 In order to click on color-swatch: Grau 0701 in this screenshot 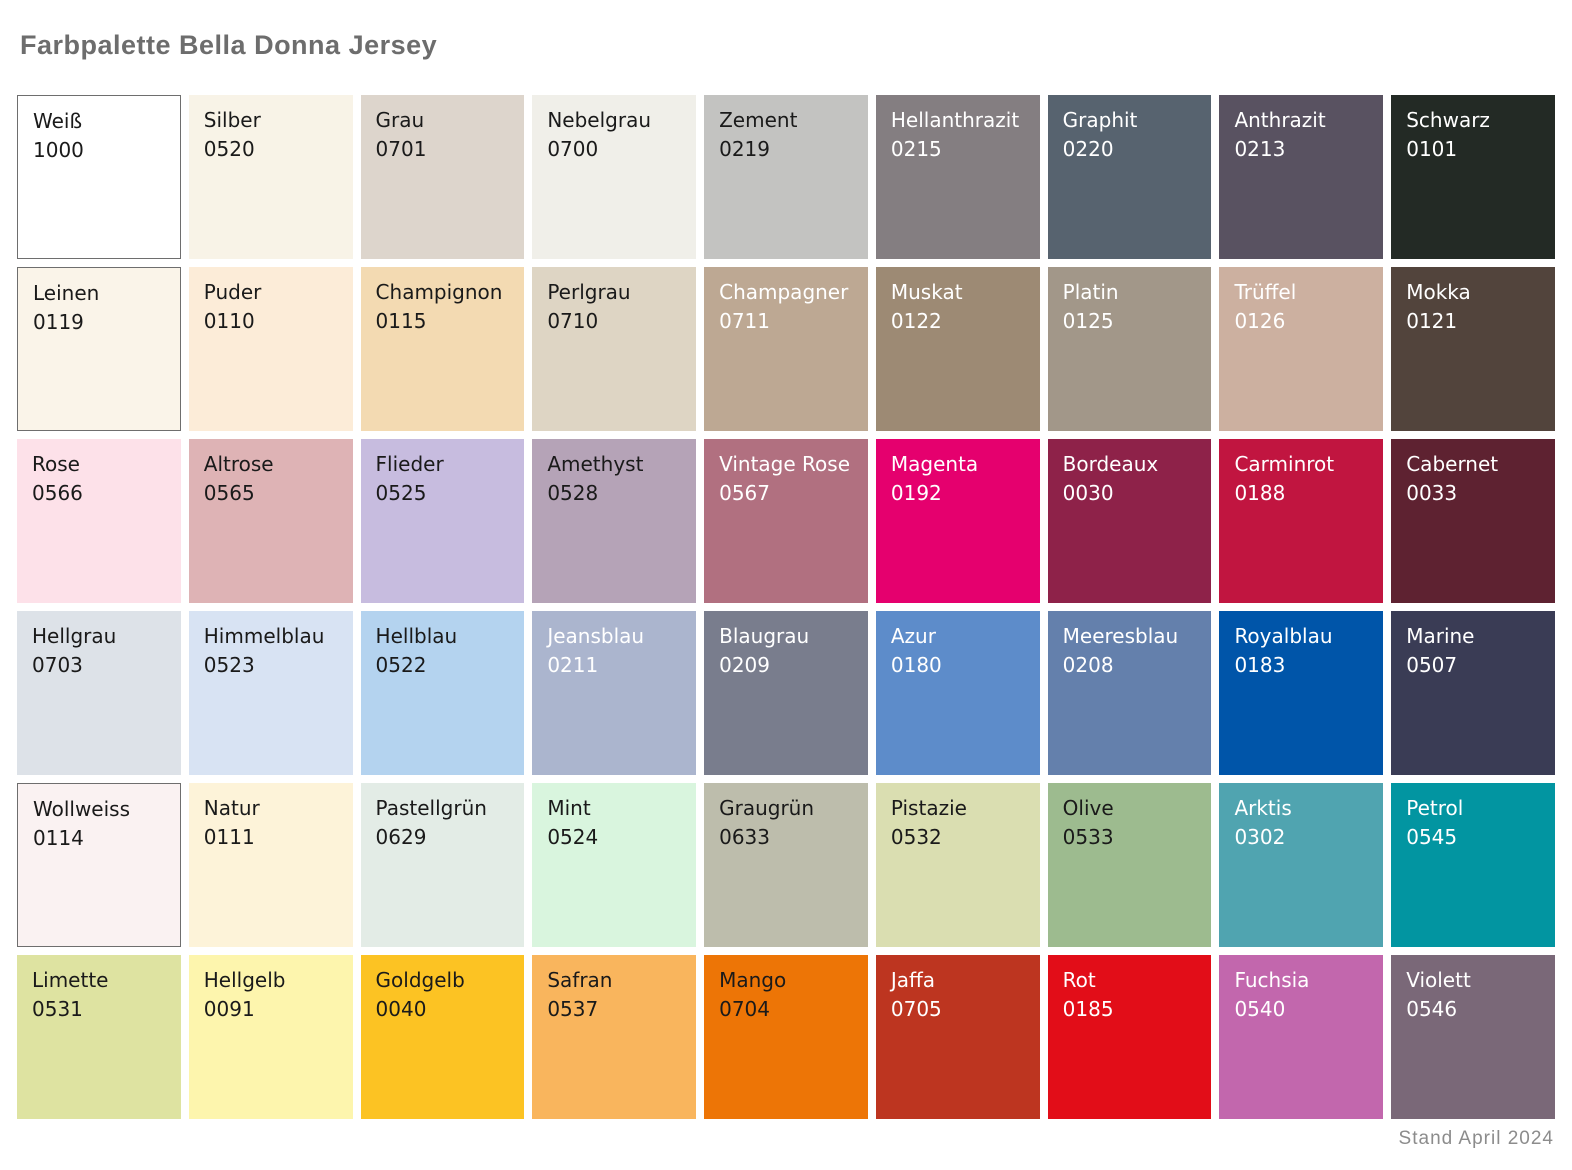, I will do `click(442, 177)`.